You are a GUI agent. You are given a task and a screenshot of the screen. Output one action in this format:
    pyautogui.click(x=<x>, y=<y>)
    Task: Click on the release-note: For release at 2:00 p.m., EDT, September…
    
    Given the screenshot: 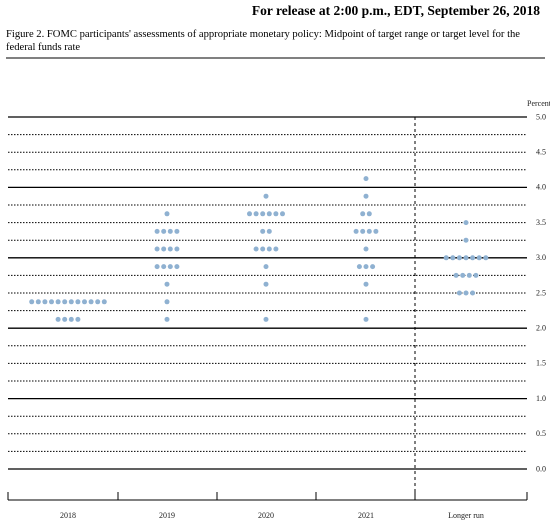 What is the action you would take?
    pyautogui.click(x=395, y=10)
    